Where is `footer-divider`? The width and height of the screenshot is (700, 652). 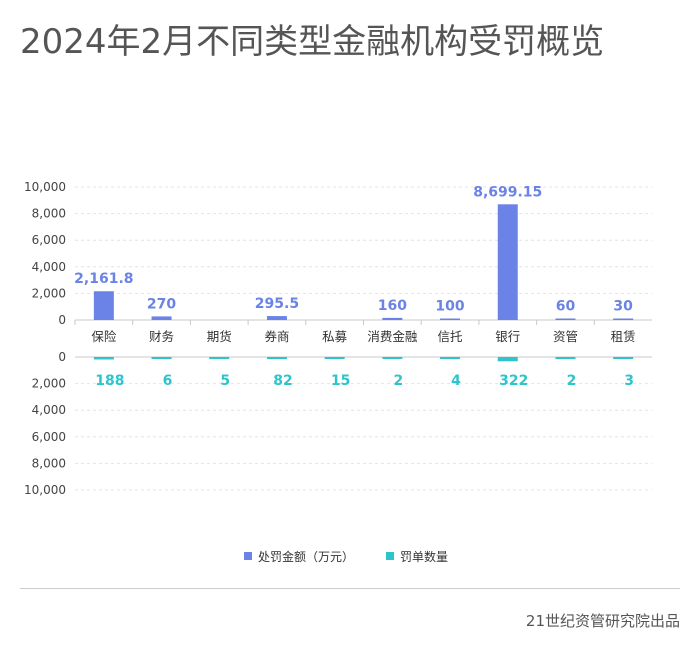 footer-divider is located at coordinates (350, 588).